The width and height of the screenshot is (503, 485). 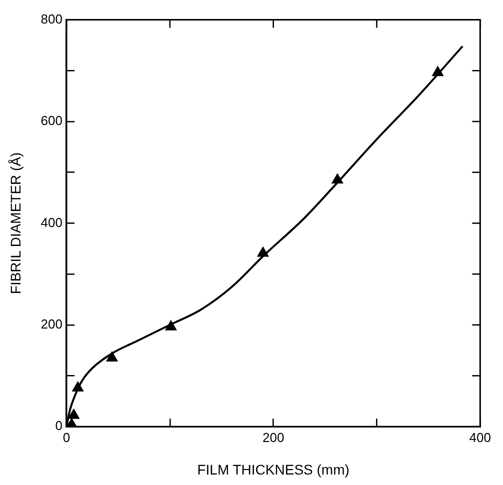 I want to click on y-tick-label: 800, so click(x=51, y=18).